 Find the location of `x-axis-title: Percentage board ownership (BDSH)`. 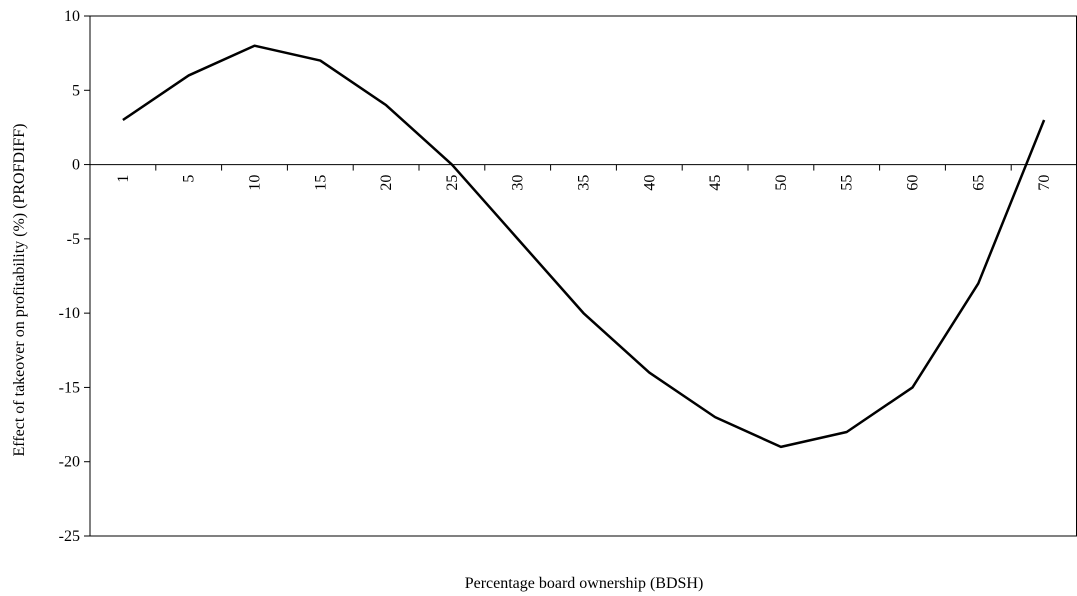

x-axis-title: Percentage board ownership (BDSH) is located at coordinates (584, 583).